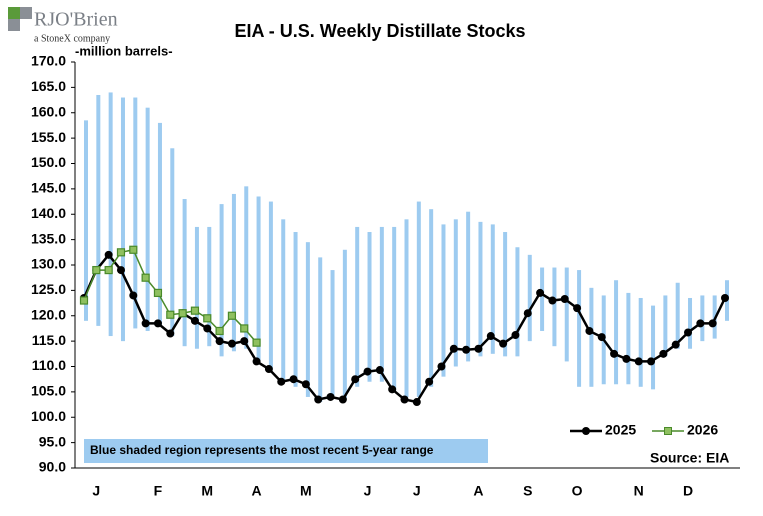  Describe the element at coordinates (620, 430) in the screenshot. I see `legend-label: 2025` at that location.